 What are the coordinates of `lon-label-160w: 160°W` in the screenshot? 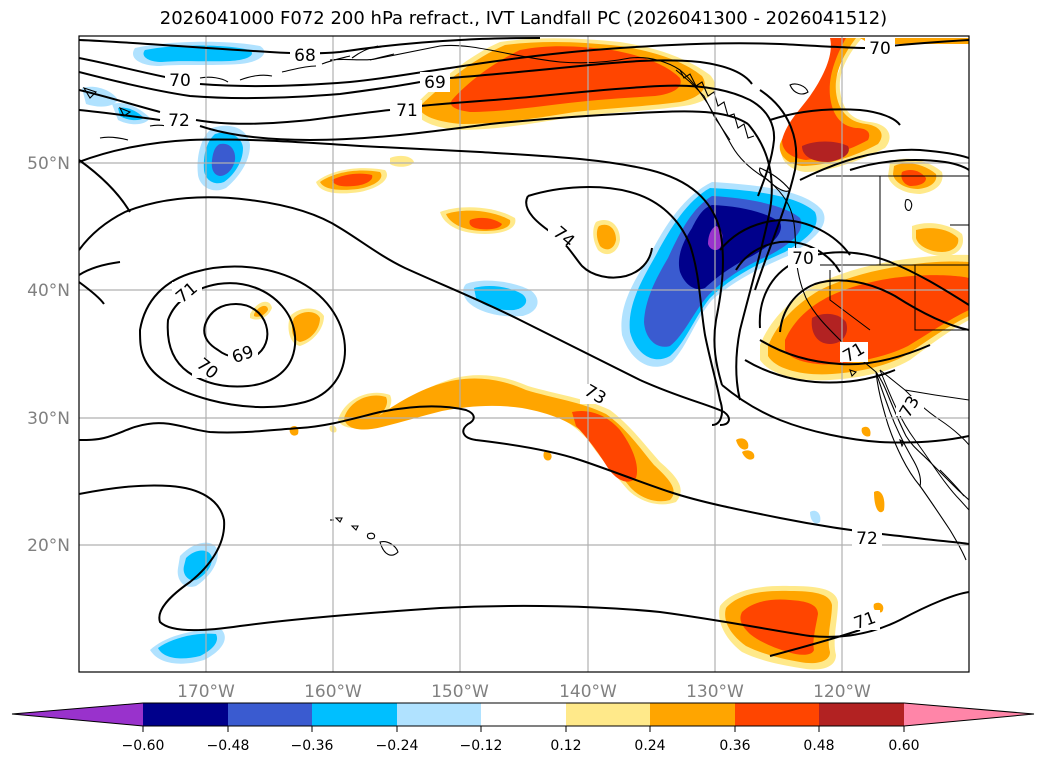 It's located at (333, 692).